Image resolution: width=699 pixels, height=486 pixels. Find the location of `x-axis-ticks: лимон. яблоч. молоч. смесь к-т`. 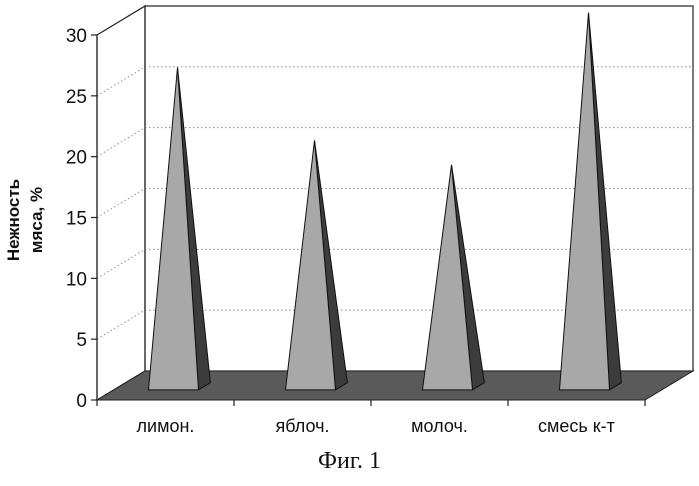

x-axis-ticks: лимон. яблоч. молоч. смесь к-т is located at coordinates (371, 418).